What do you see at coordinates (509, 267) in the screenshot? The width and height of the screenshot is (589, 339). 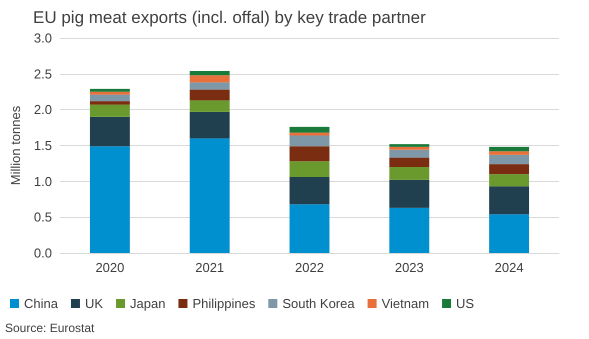 I see `x-tick-label: 2024` at bounding box center [509, 267].